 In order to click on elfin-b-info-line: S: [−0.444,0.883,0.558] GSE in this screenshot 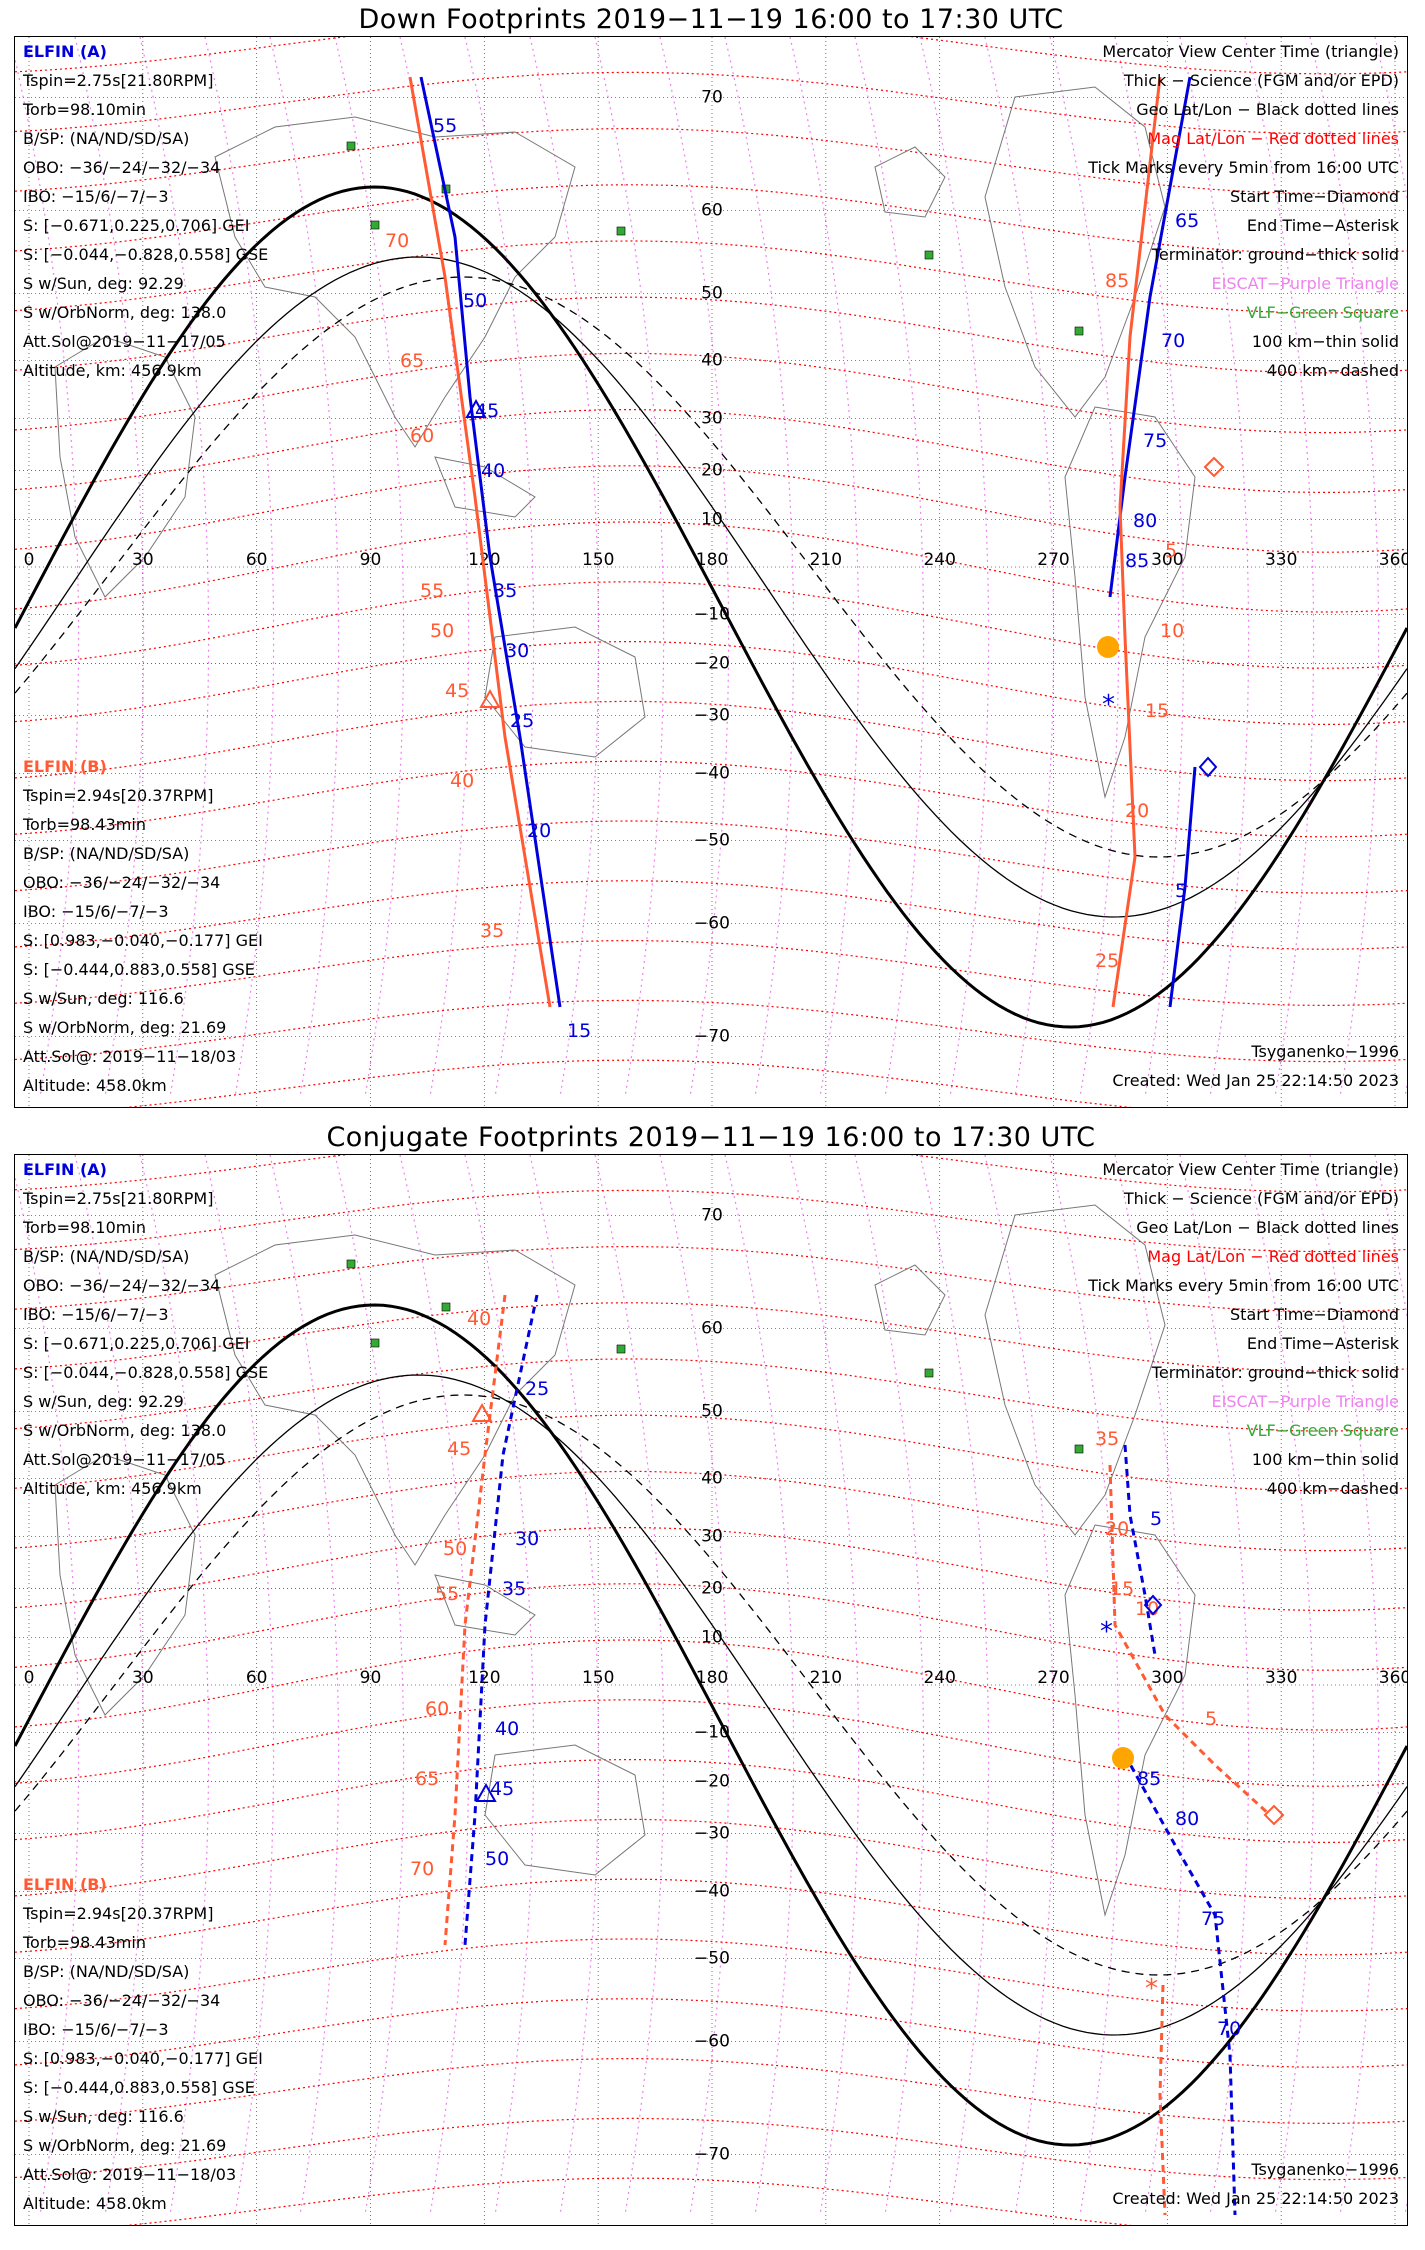, I will do `click(139, 2087)`.